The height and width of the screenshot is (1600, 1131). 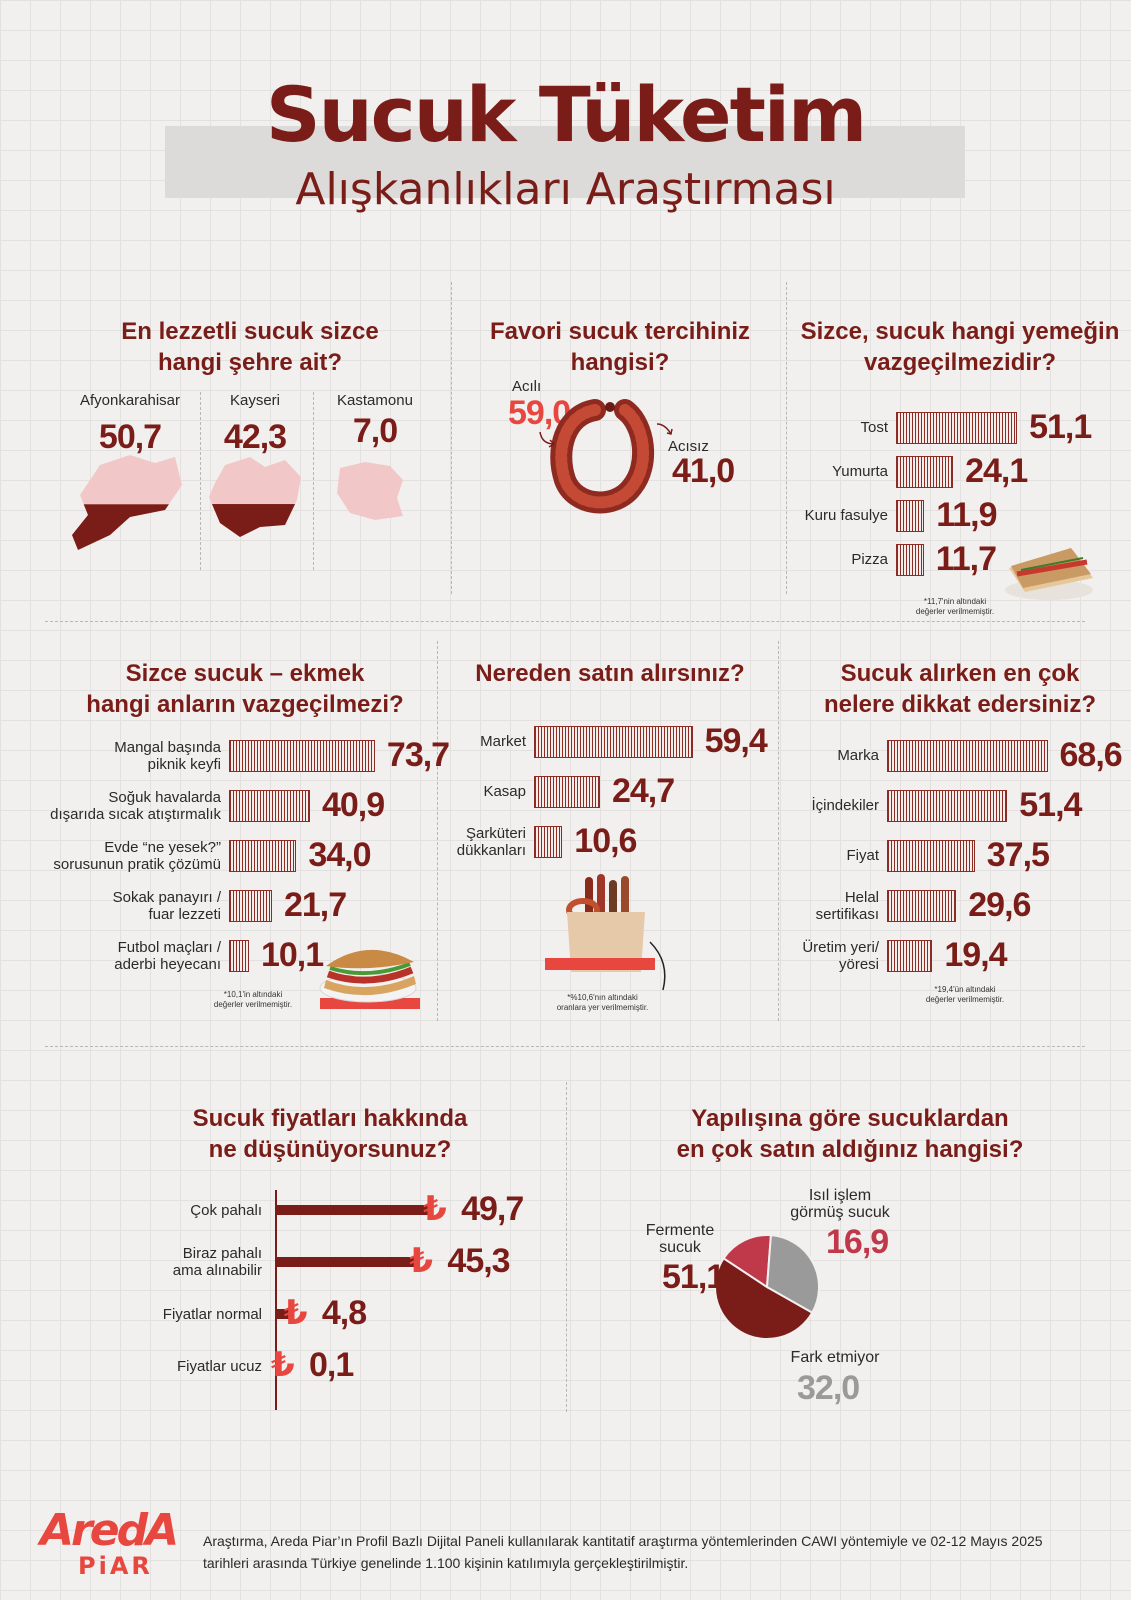 What do you see at coordinates (824, 755) in the screenshot?
I see `q6-label-0: Marka` at bounding box center [824, 755].